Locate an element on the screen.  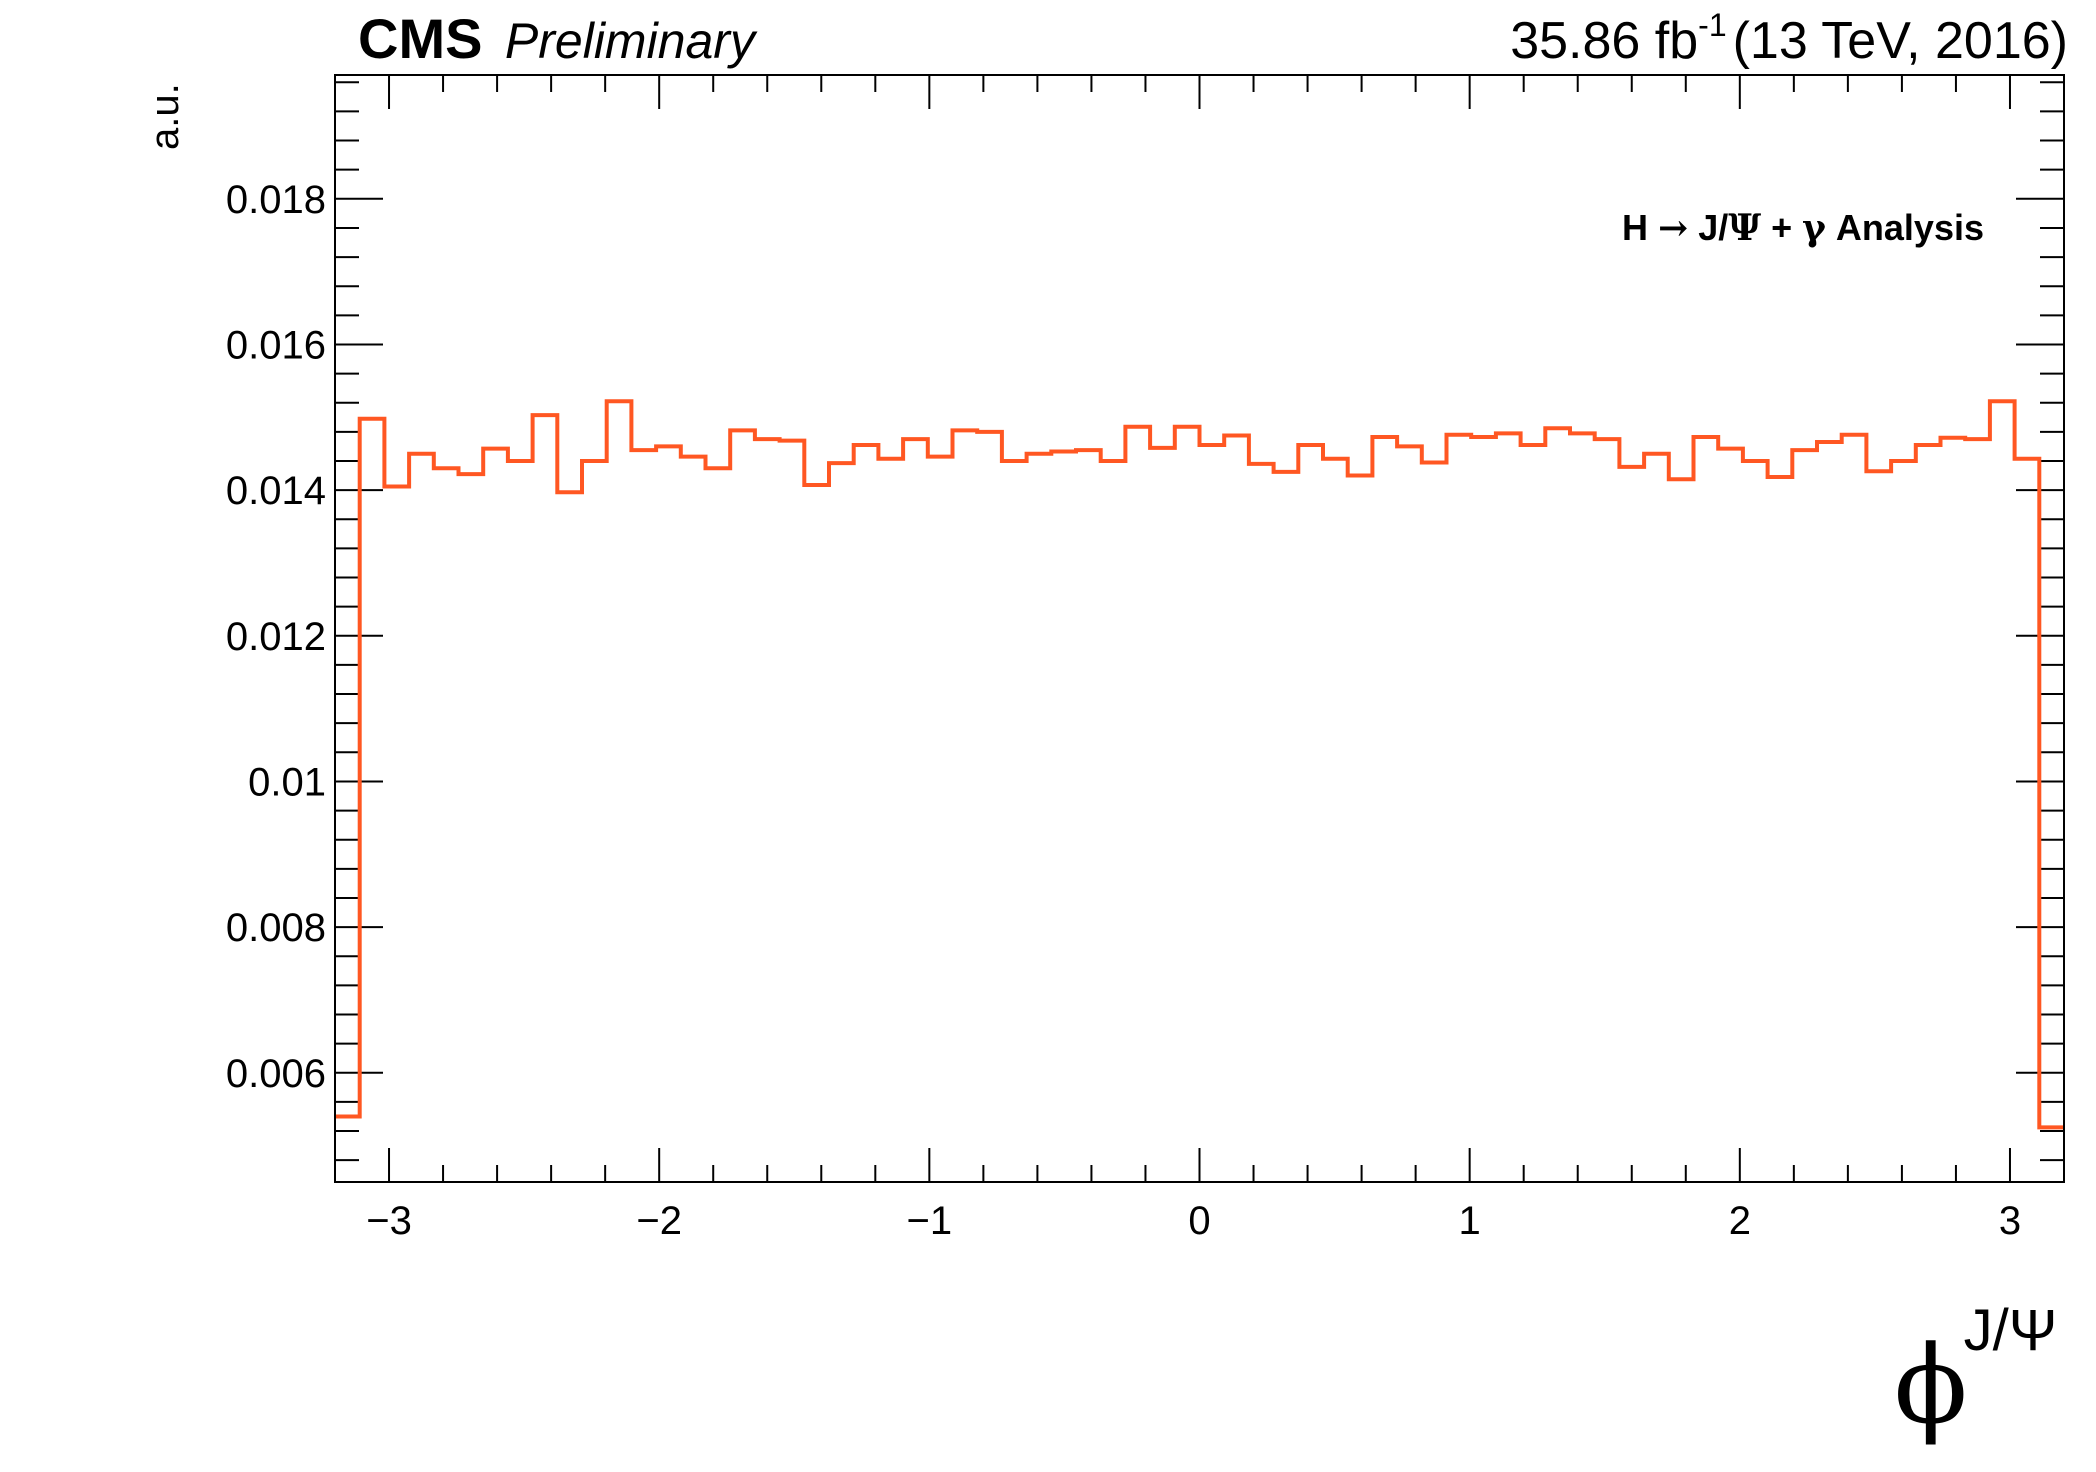
lumi-header: 35.86 fb-1 (13 TeV, 2016) is located at coordinates (1789, 38).